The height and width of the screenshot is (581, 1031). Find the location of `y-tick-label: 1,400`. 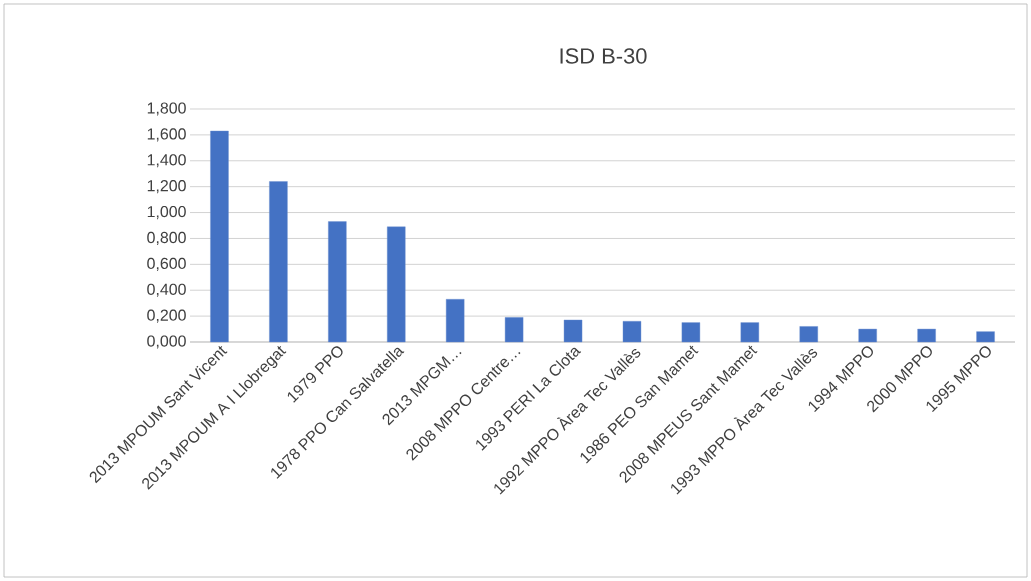

y-tick-label: 1,400 is located at coordinates (166, 161).